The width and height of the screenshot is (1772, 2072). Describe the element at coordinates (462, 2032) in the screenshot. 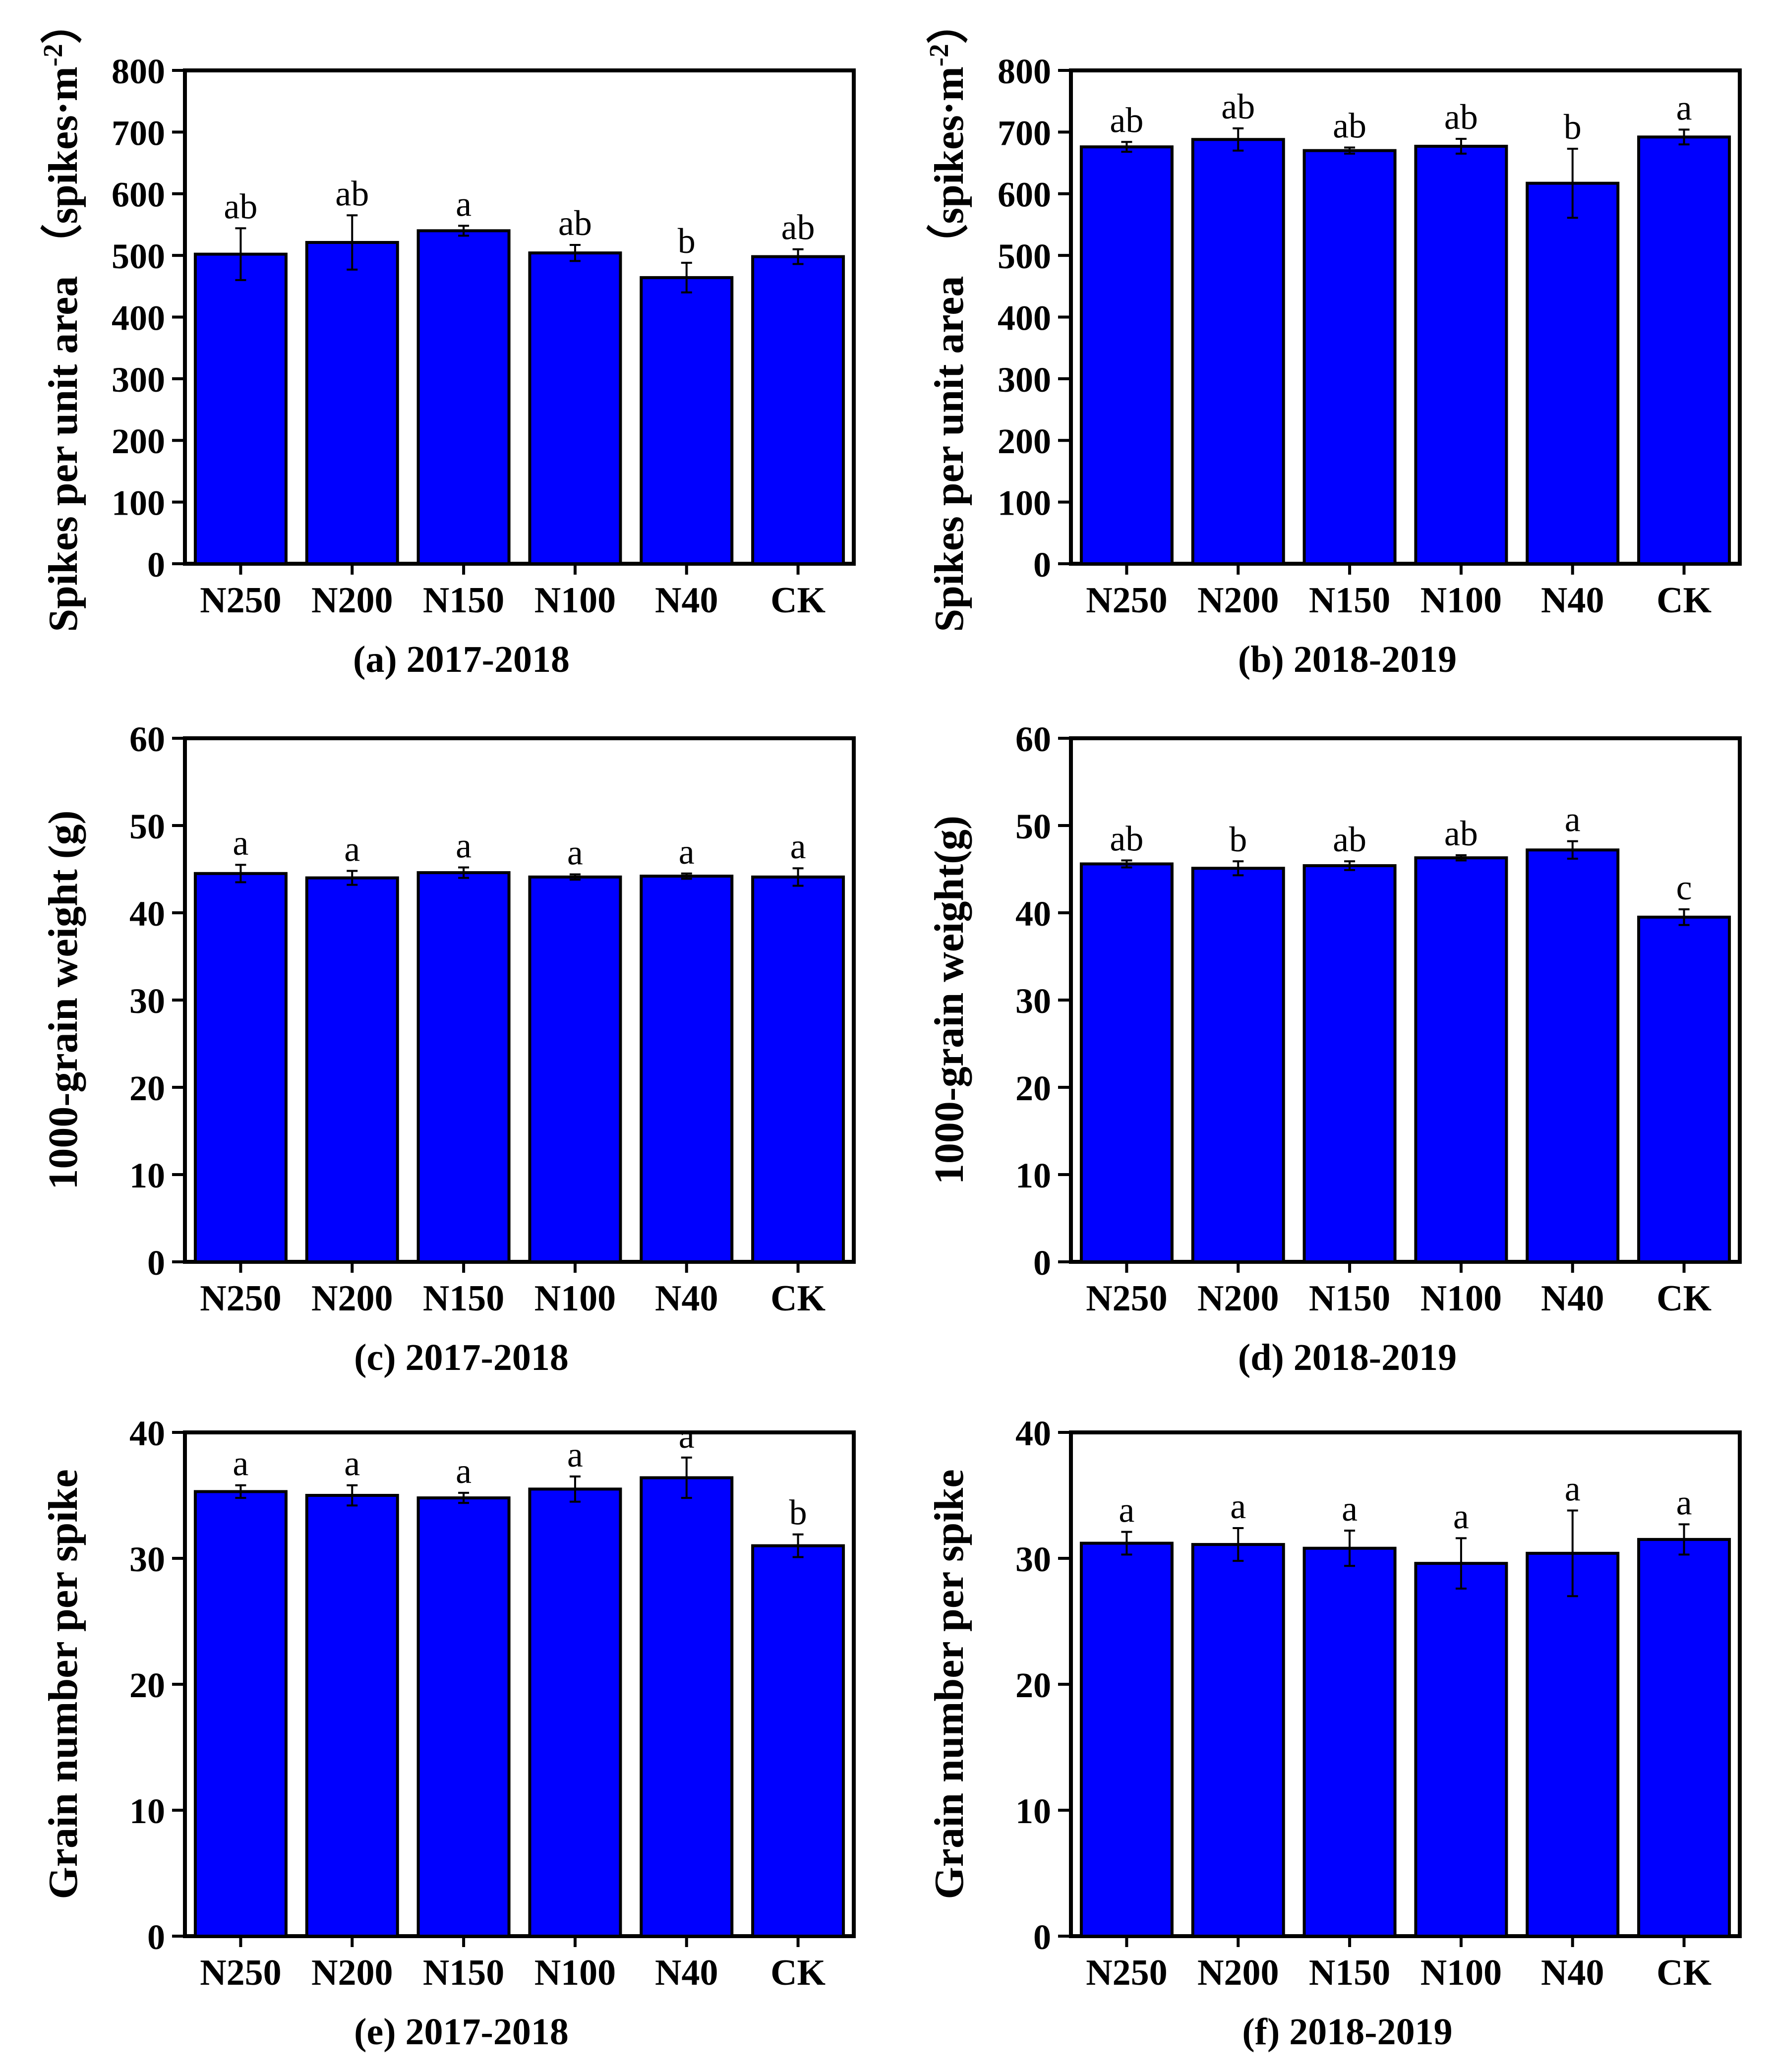

I see `chart-e-caption: (e) 2017-2018` at that location.